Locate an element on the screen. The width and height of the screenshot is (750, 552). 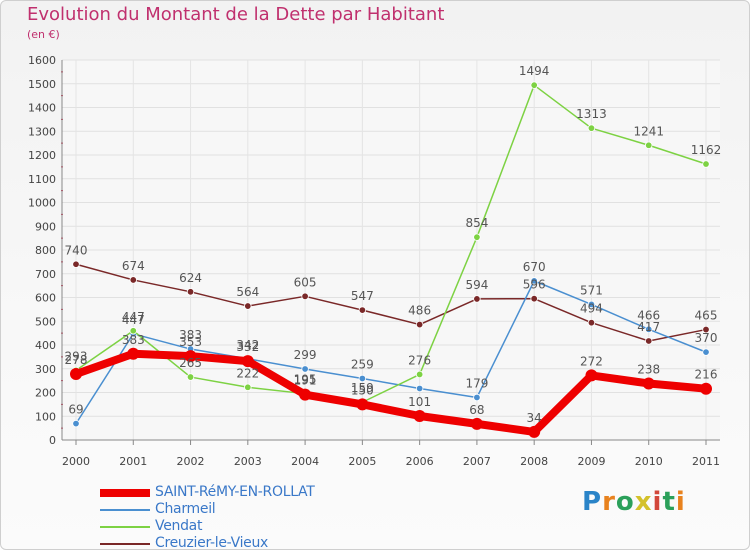
data-label: 1241 is located at coordinates (648, 131).